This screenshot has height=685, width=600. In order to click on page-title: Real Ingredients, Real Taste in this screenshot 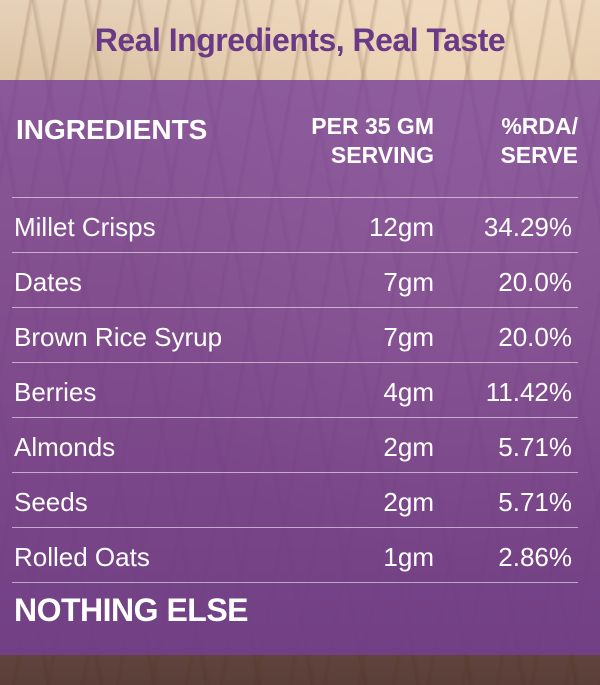, I will do `click(300, 40)`.